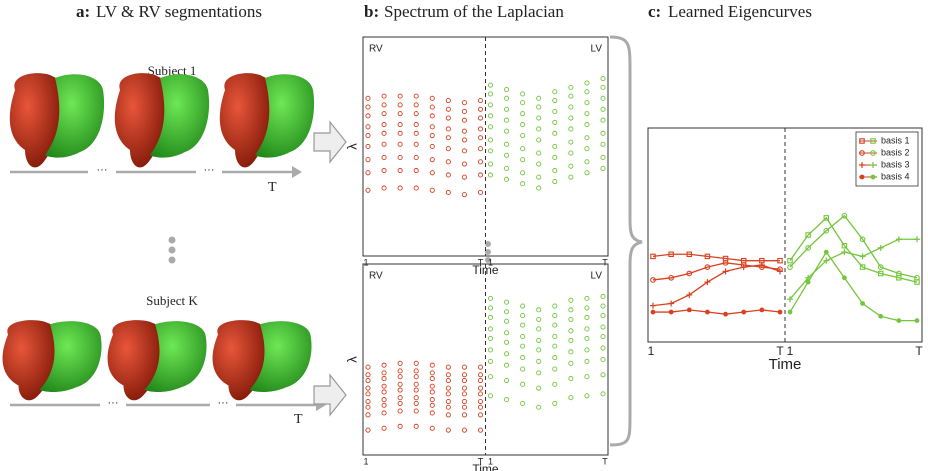 This screenshot has height=471, width=928. Describe the element at coordinates (172, 300) in the screenshot. I see `subject-label: Subject K` at that location.